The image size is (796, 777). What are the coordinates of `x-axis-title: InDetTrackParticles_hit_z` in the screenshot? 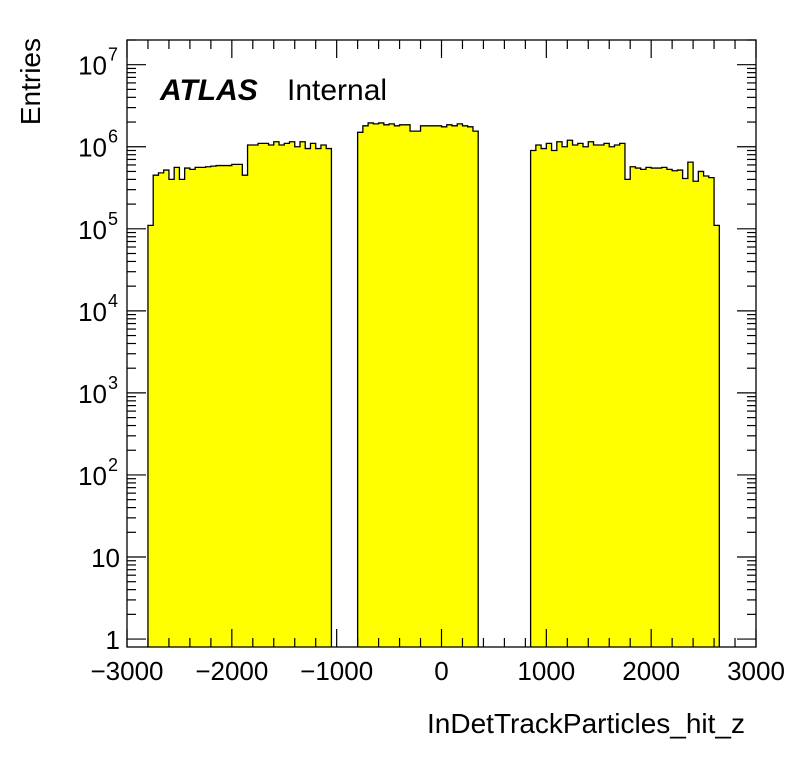 It's located at (586, 723).